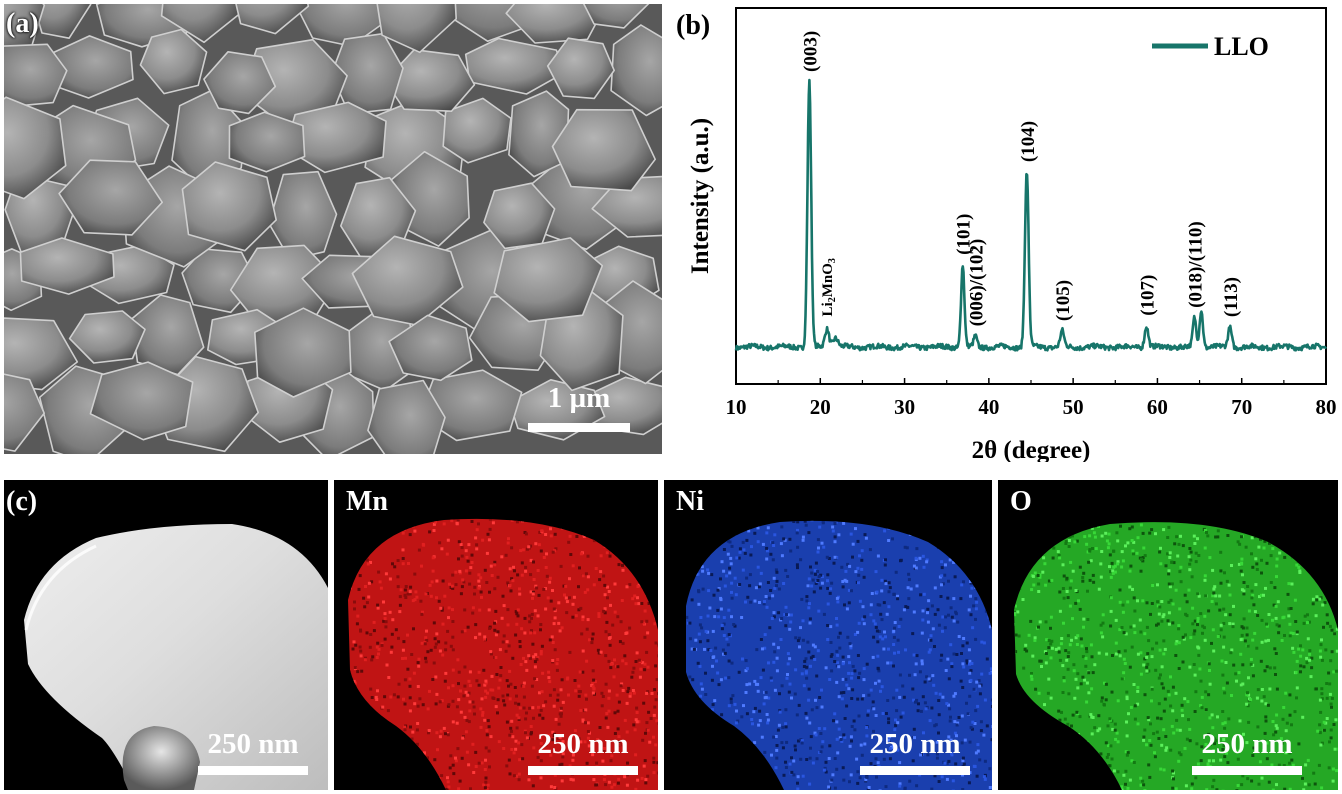 The width and height of the screenshot is (1342, 794). I want to click on panel-a-scale-bar, so click(579, 427).